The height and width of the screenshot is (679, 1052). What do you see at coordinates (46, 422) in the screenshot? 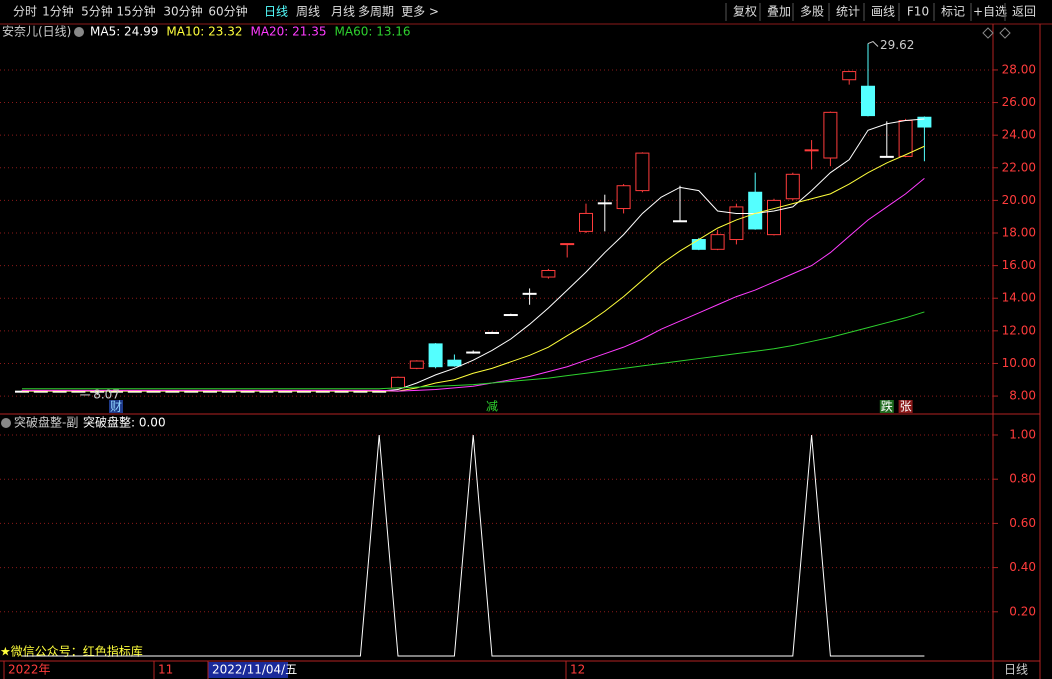
I see `indicator-title: 突破盘整-副` at bounding box center [46, 422].